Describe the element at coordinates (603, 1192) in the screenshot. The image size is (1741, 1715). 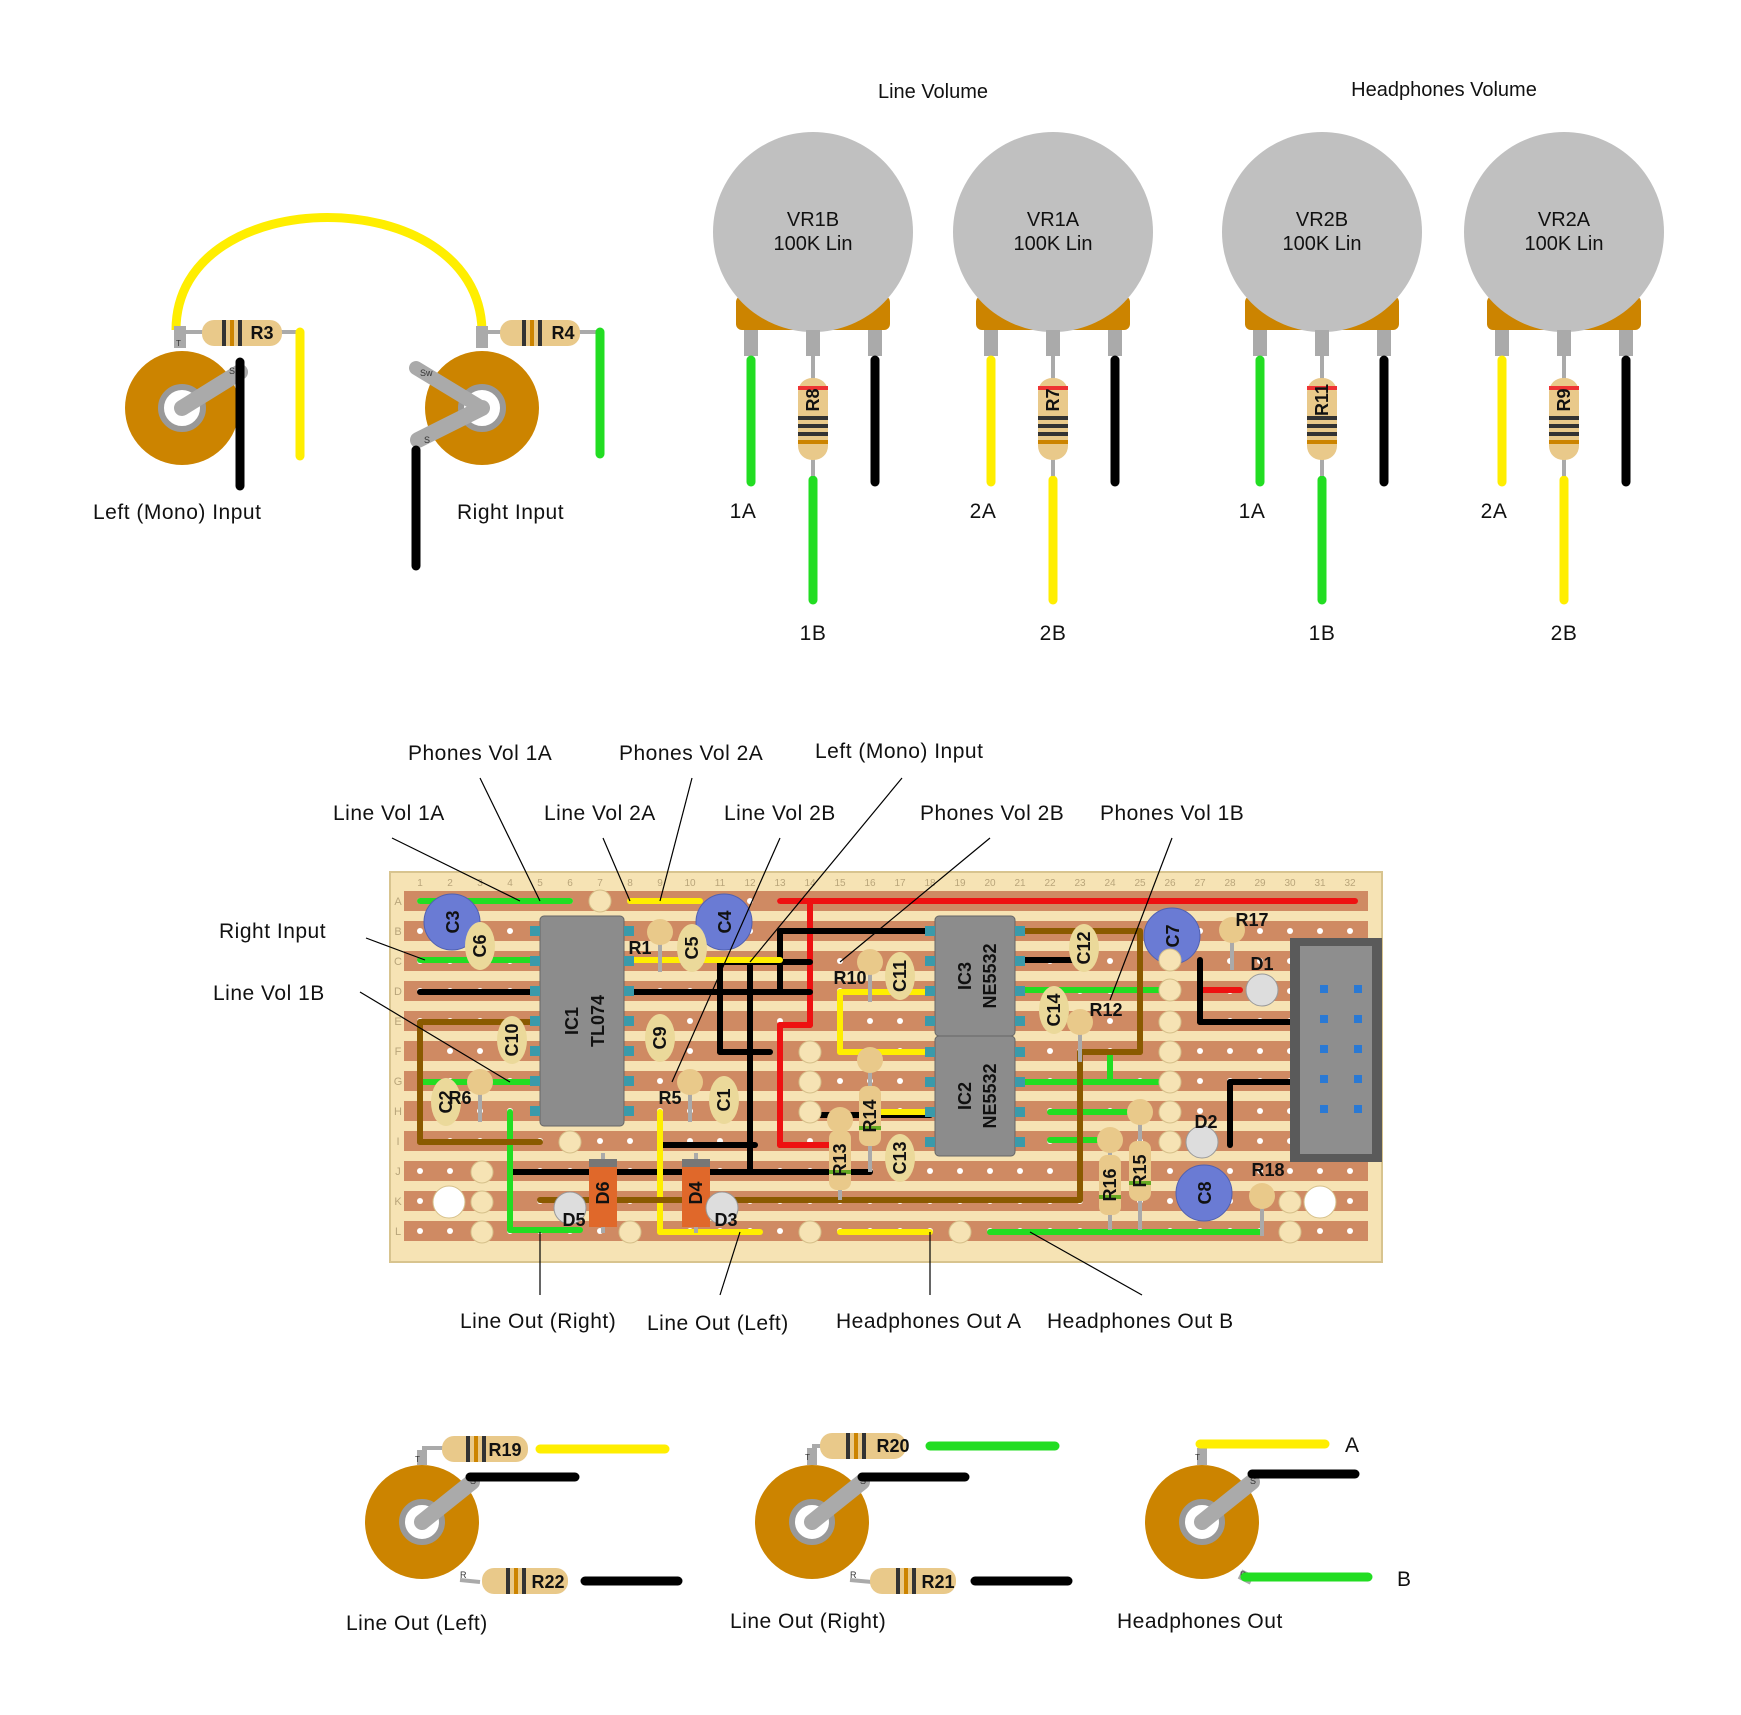
I see `d6-label: D6` at that location.